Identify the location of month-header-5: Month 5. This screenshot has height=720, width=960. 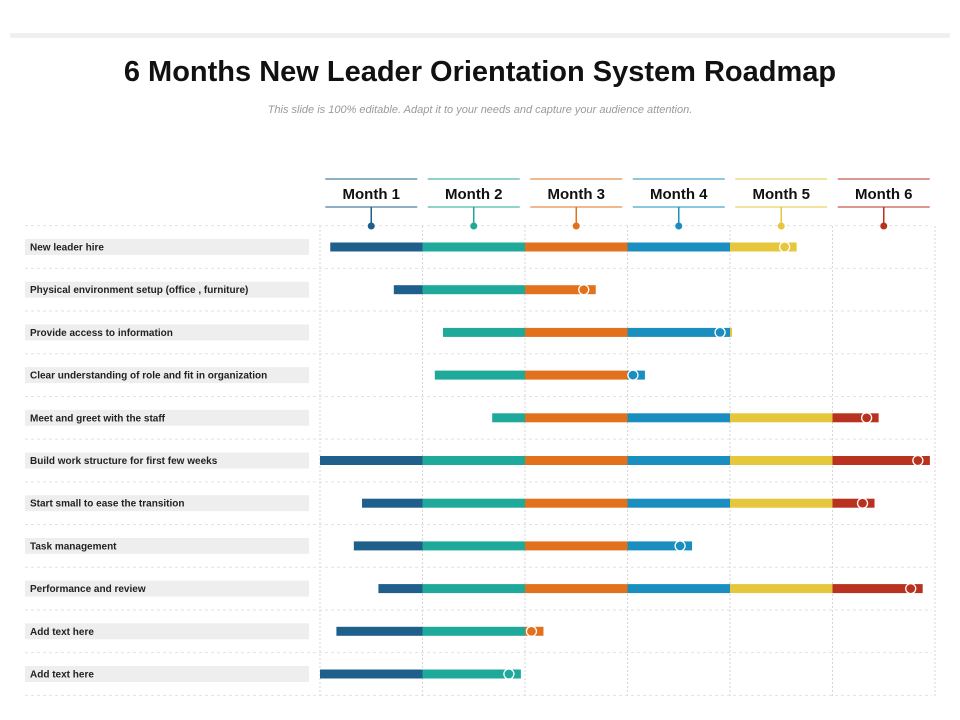
(781, 204).